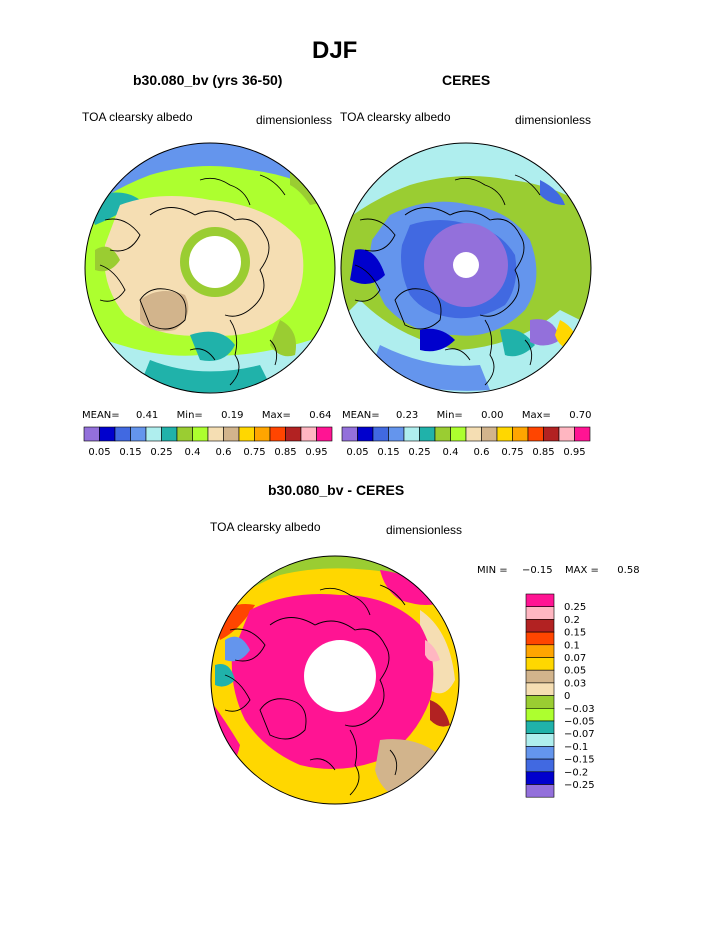  What do you see at coordinates (466, 80) in the screenshot?
I see `panel-ceres-subtitle: CERES` at bounding box center [466, 80].